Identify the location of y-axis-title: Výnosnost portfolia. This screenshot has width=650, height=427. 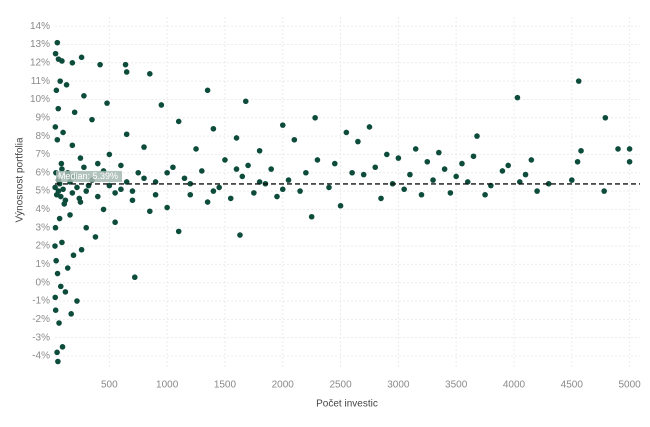
(20, 179).